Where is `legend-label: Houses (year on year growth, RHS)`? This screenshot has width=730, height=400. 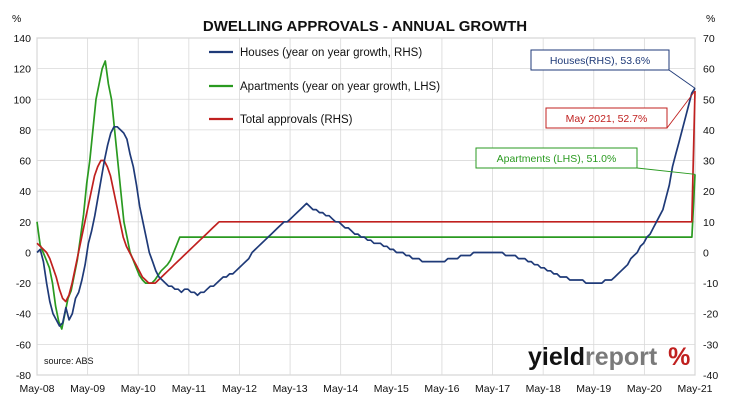
legend-label: Houses (year on year growth, RHS) is located at coordinates (331, 53).